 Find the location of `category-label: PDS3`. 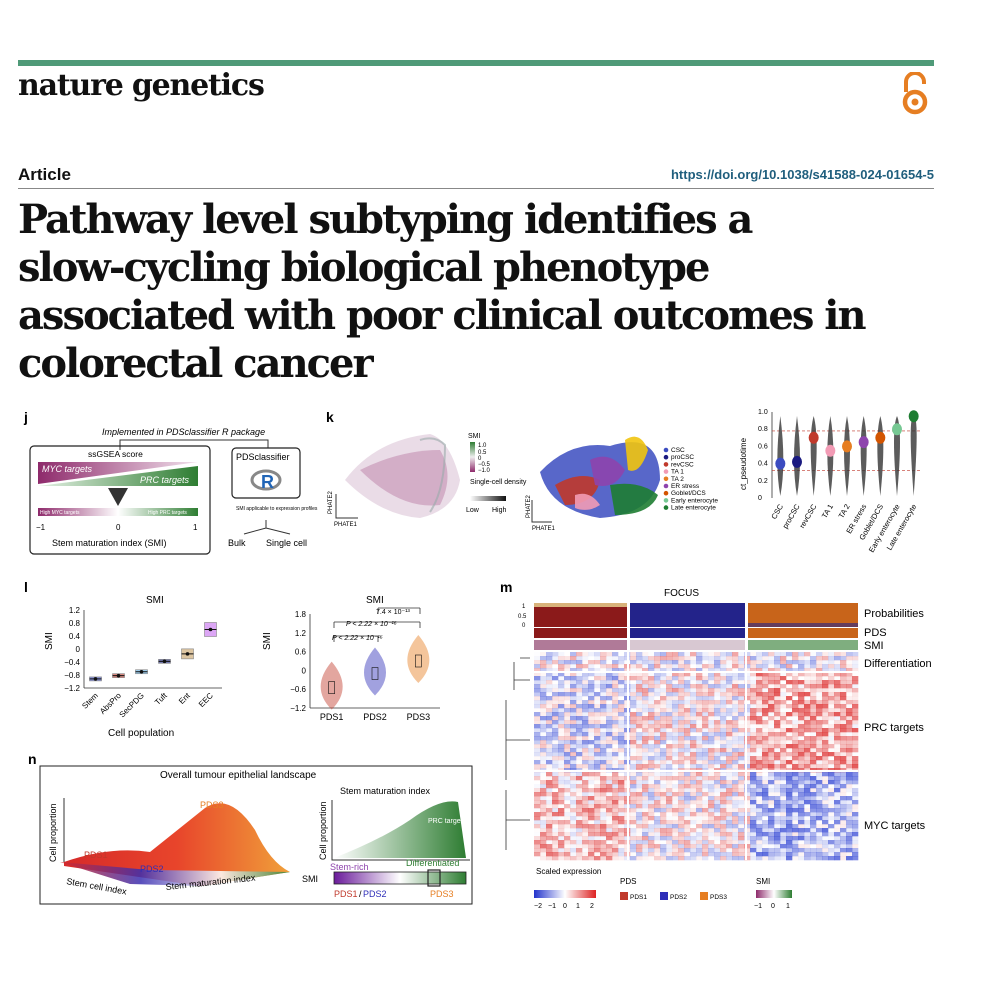

category-label: PDS3 is located at coordinates (419, 717).